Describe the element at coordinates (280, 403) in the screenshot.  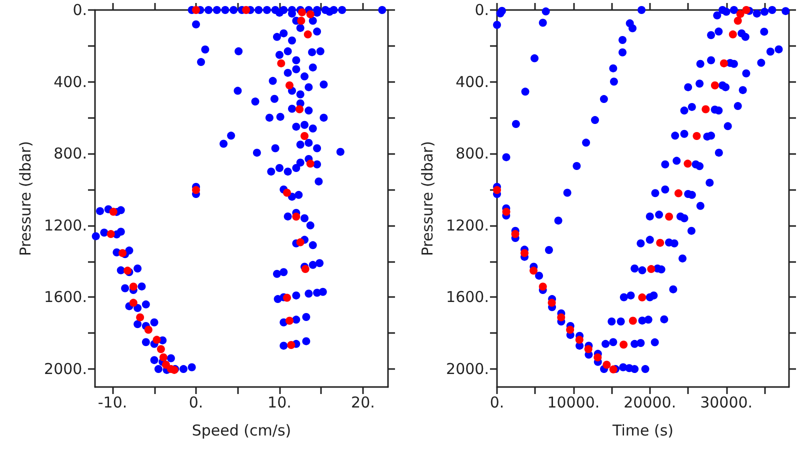
I see `x-tick-label: 10.` at that location.